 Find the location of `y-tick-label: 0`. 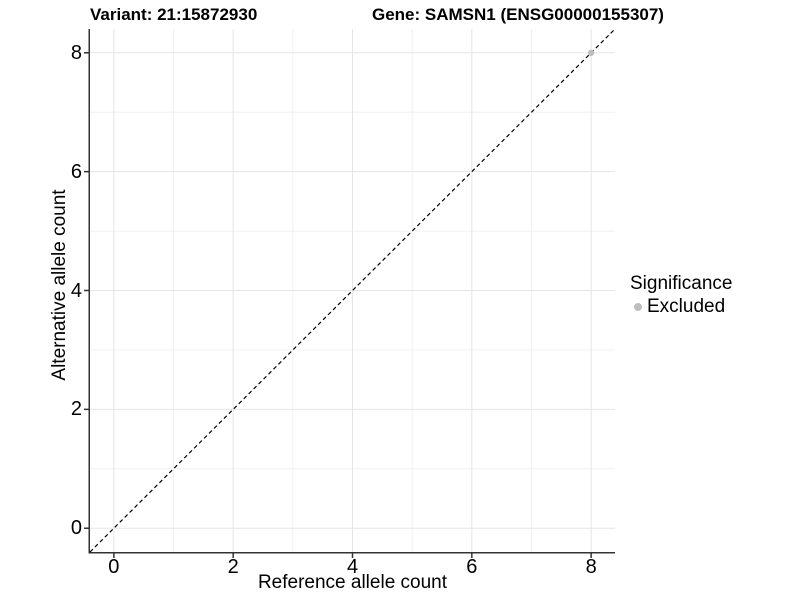

y-tick-label: 0 is located at coordinates (76, 528).